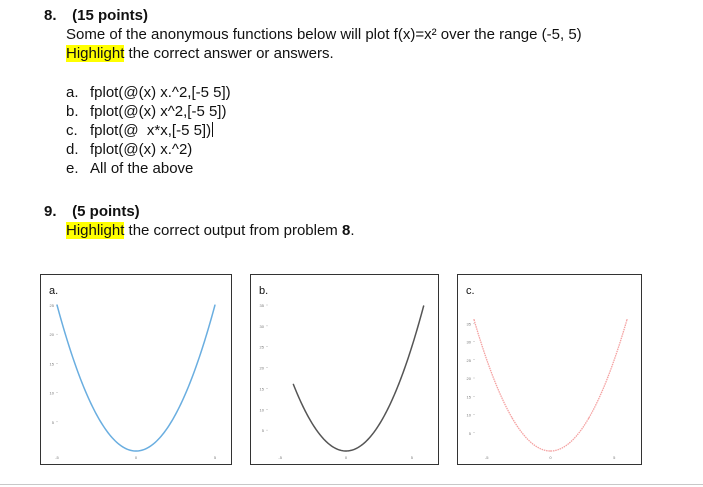 The width and height of the screenshot is (703, 487). I want to click on option-c: c. fplot(@ x*x,[-5 5]), so click(140, 130).